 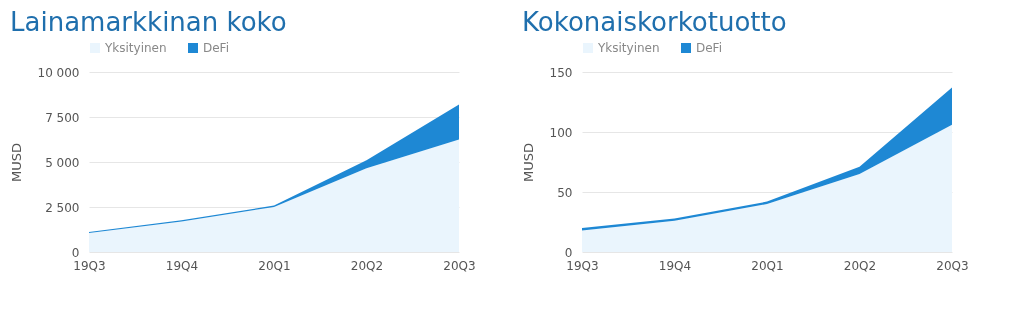 I want to click on y-tick-label: 50, so click(x=565, y=192).